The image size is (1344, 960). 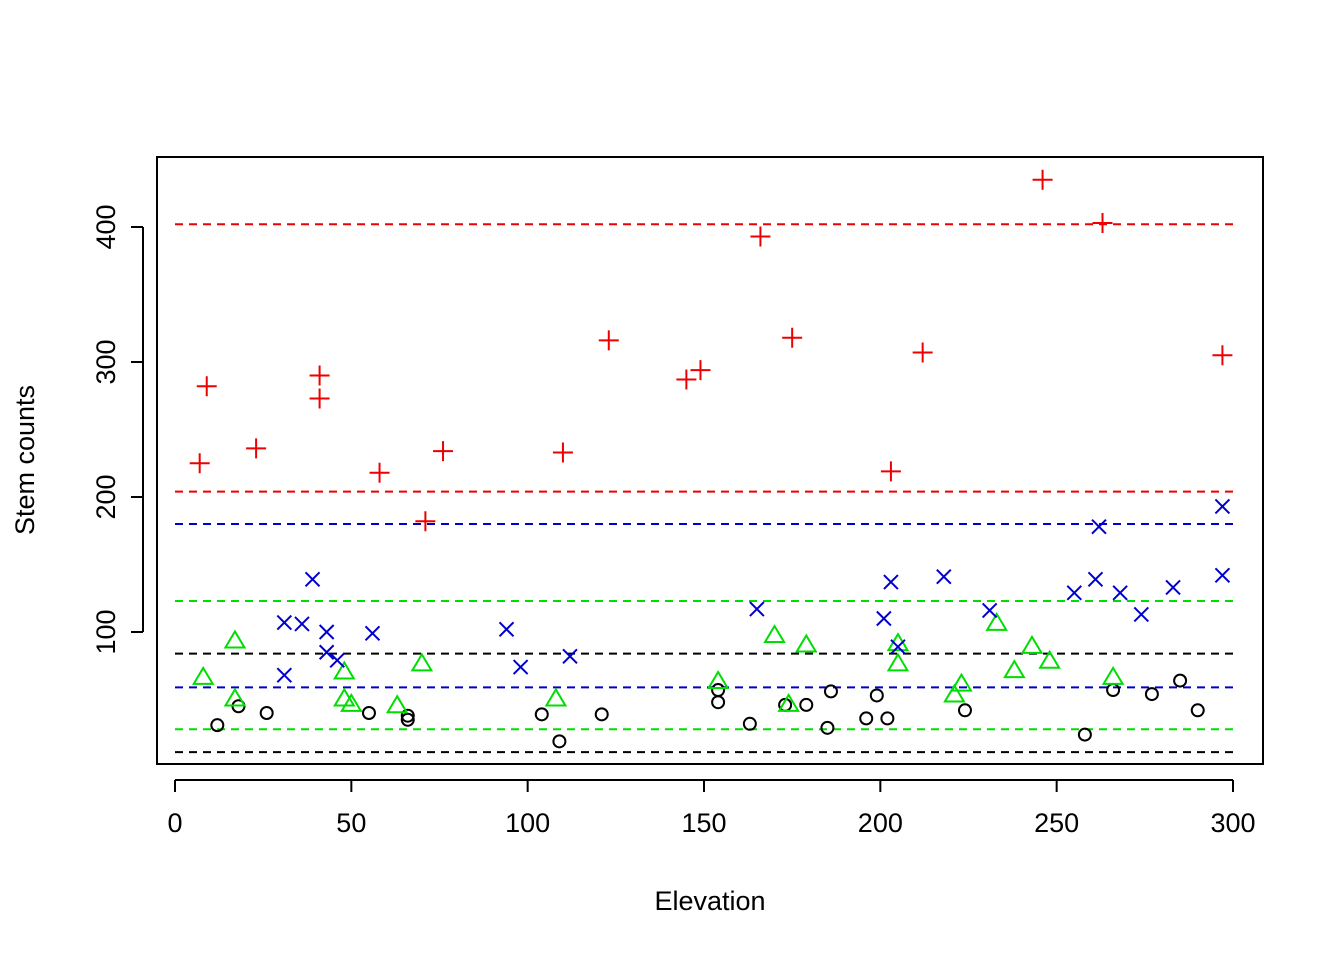 What do you see at coordinates (174, 823) in the screenshot?
I see `x-tick-label: 0` at bounding box center [174, 823].